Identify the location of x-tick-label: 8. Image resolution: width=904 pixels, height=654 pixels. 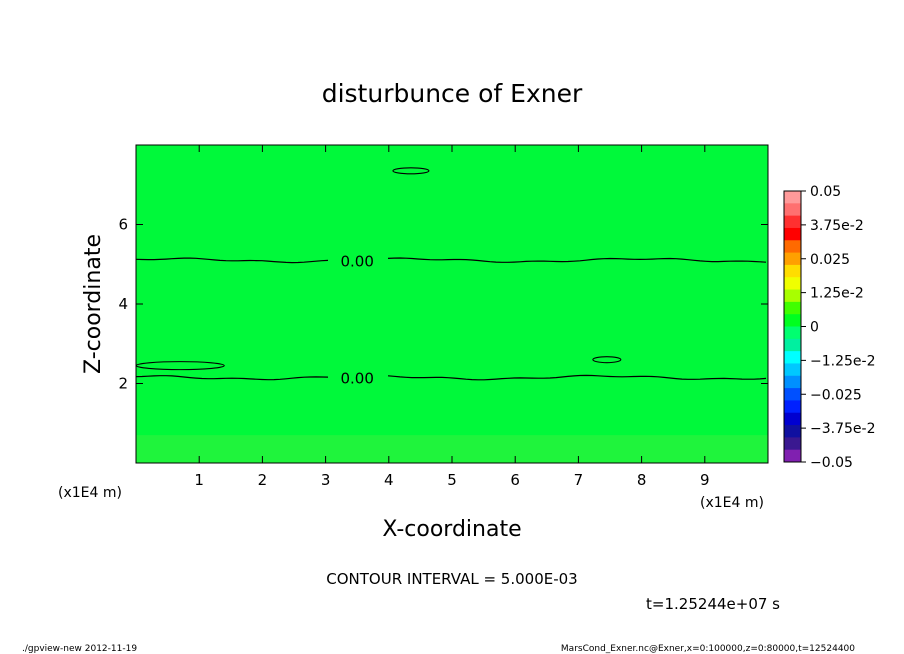
(642, 480).